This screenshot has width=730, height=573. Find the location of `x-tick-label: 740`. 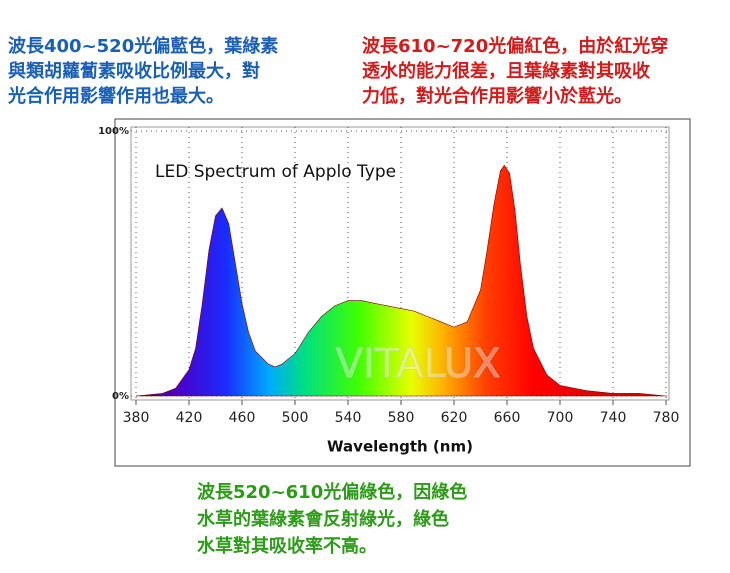

x-tick-label: 740 is located at coordinates (613, 418).